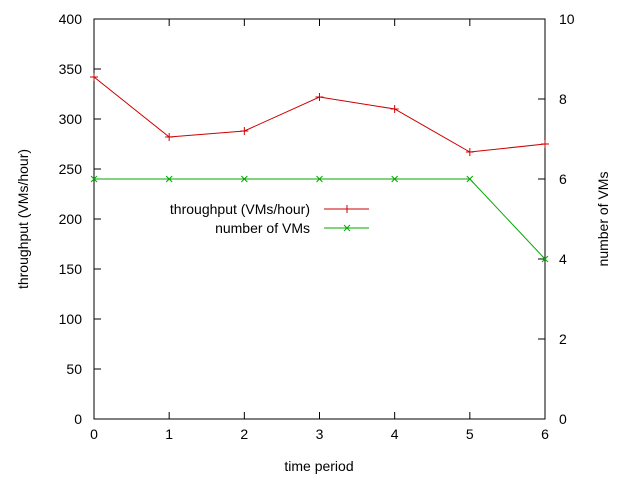 This screenshot has height=480, width=640. I want to click on y-axis-label: throughput (VMs/hour), so click(23, 219).